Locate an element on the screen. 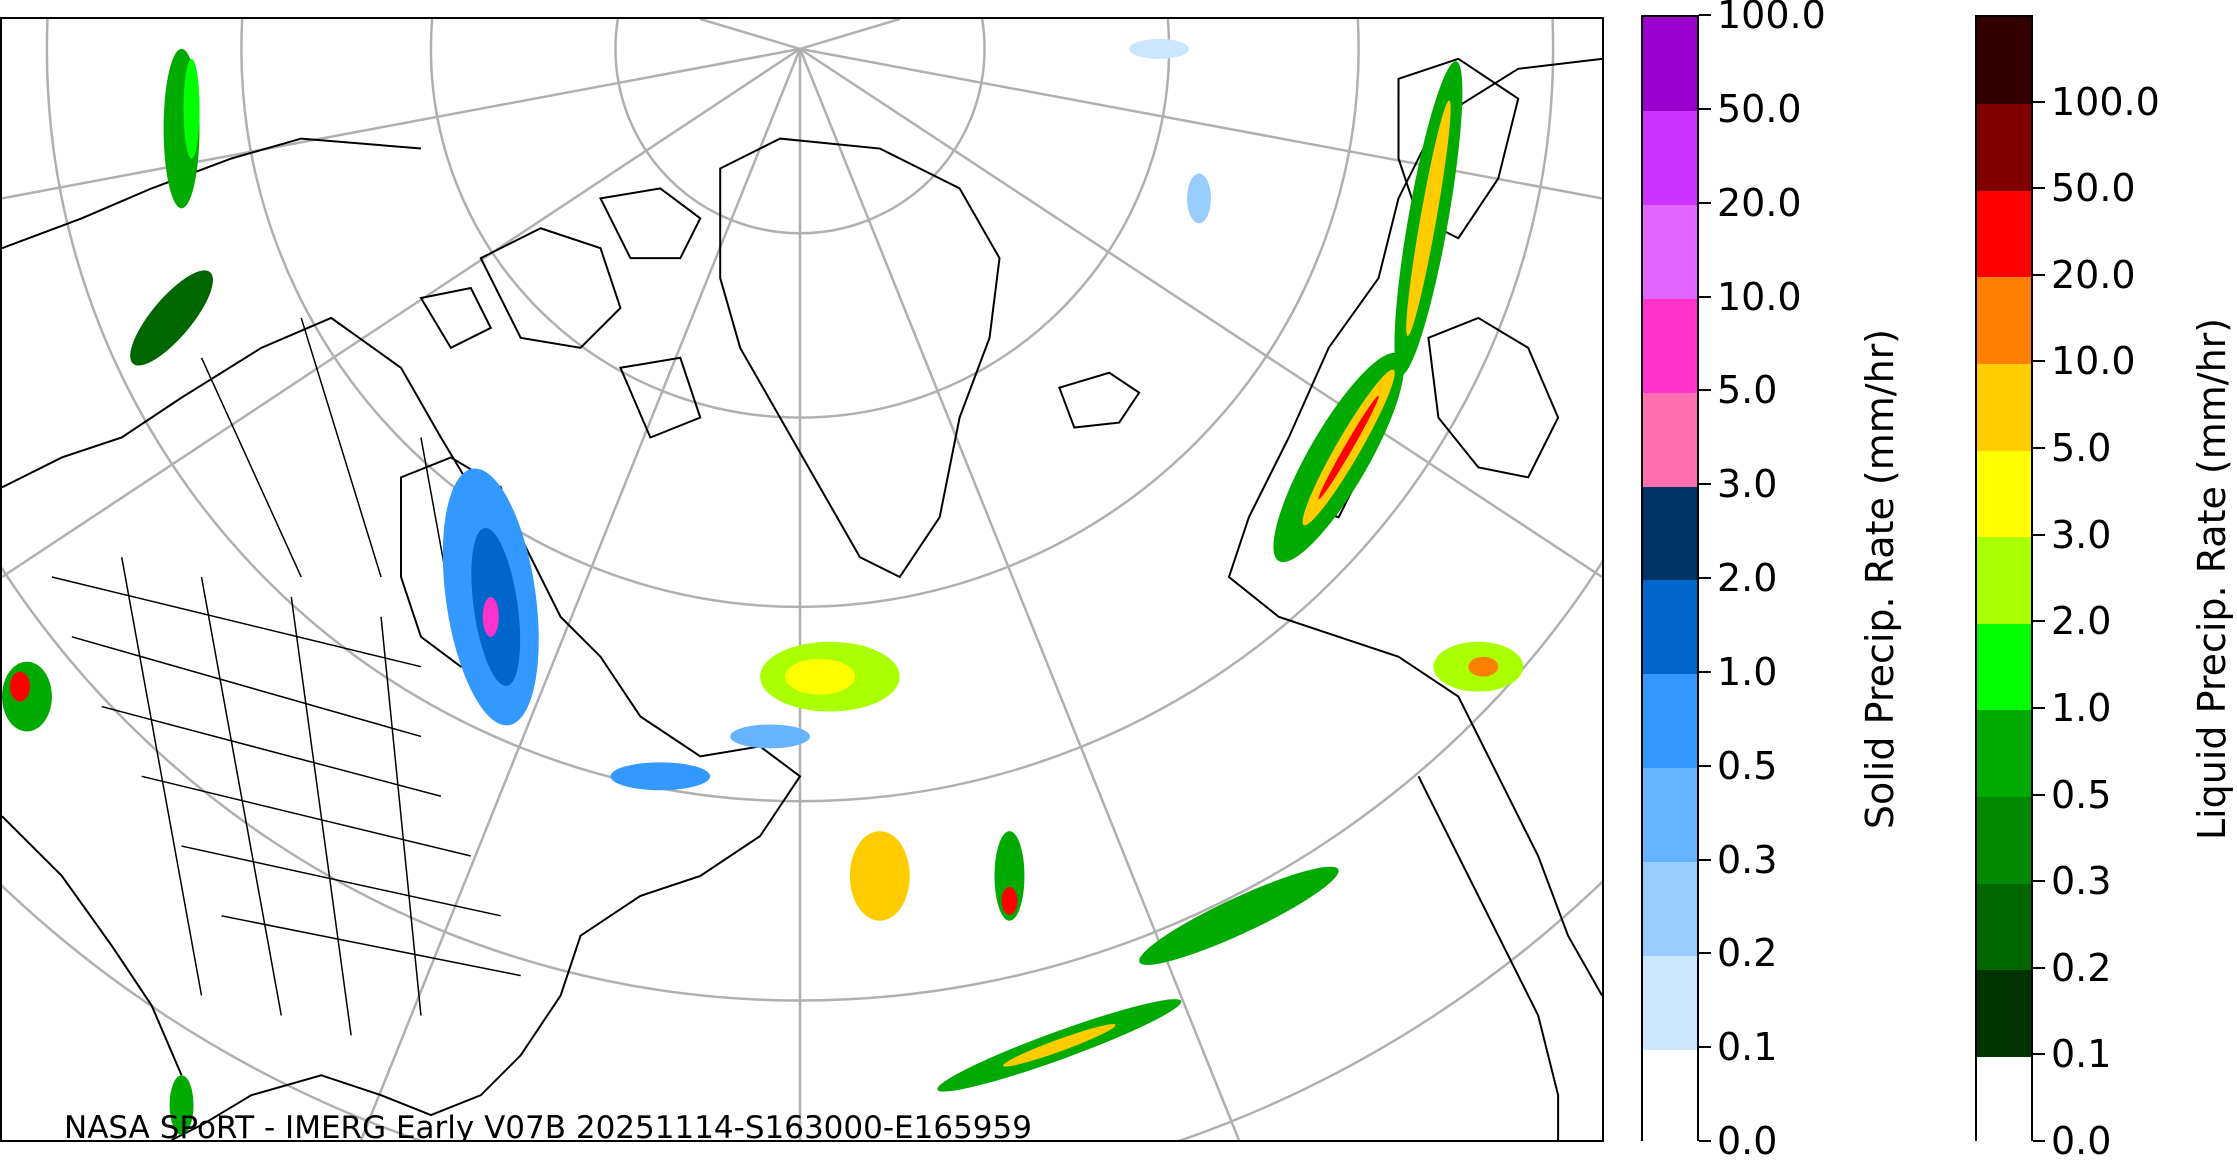  solid-colorbar is located at coordinates (1670, 578).